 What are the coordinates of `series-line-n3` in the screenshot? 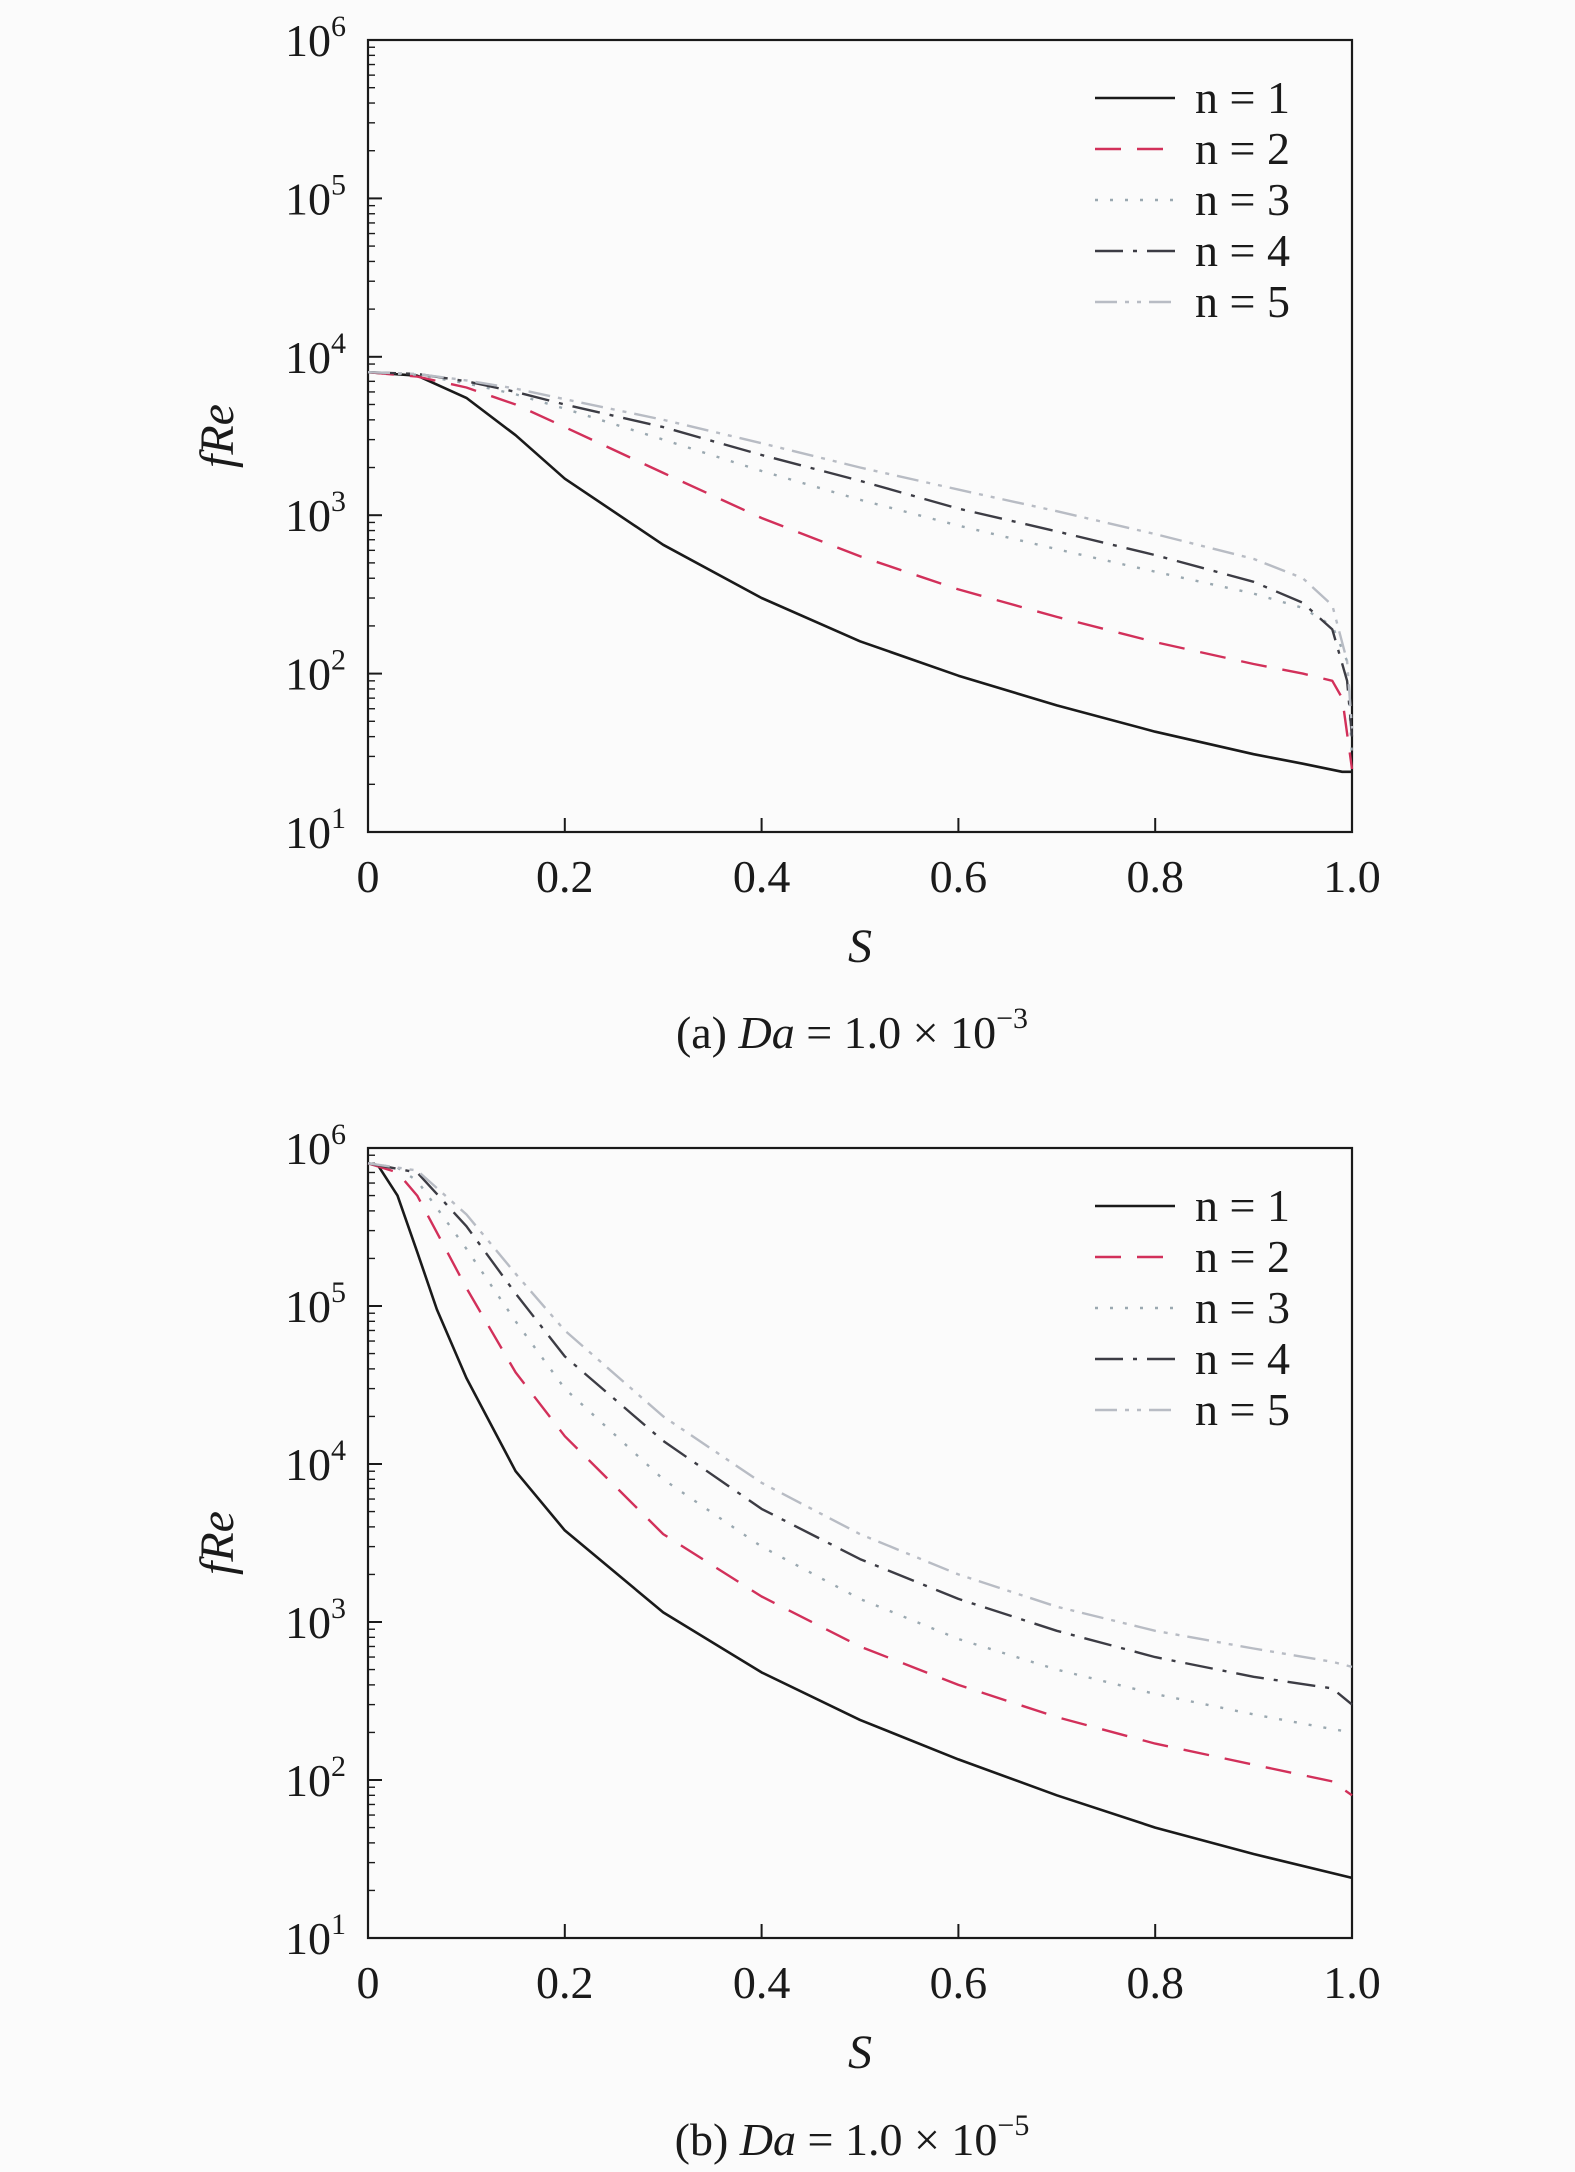 It's located at (860, 564).